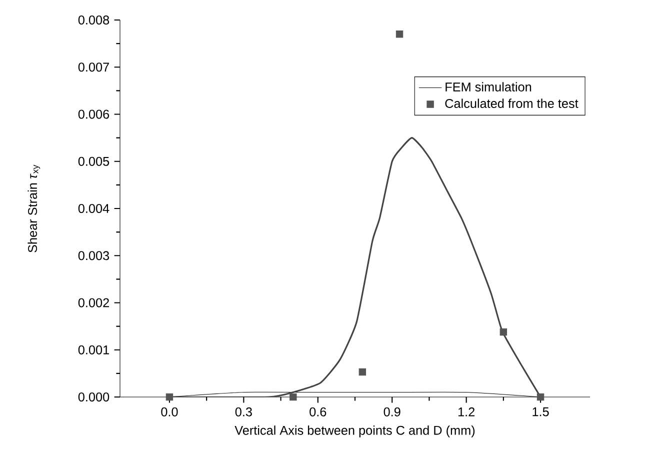 This screenshot has width=670, height=464. What do you see at coordinates (511, 103) in the screenshot?
I see `legend-label: Calculated from the test` at bounding box center [511, 103].